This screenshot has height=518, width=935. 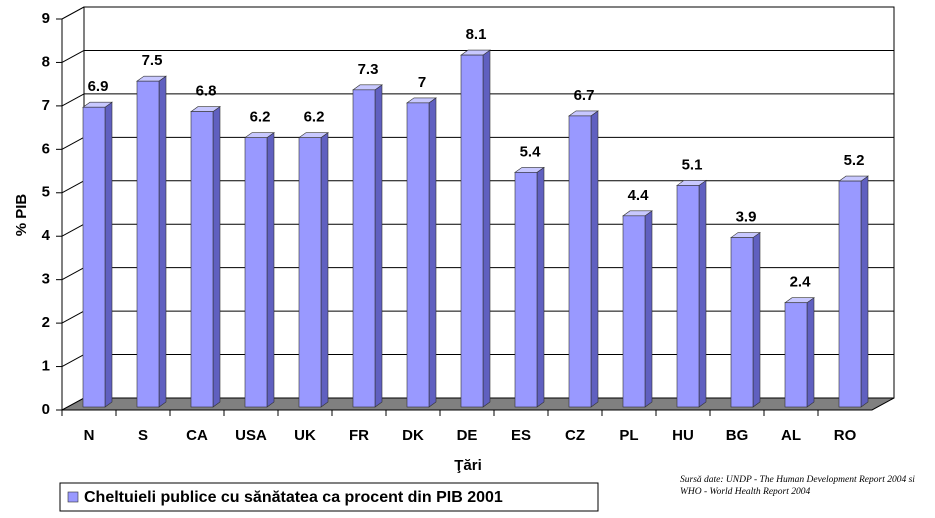 What do you see at coordinates (467, 435) in the screenshot?
I see `x-tick-label: DE` at bounding box center [467, 435].